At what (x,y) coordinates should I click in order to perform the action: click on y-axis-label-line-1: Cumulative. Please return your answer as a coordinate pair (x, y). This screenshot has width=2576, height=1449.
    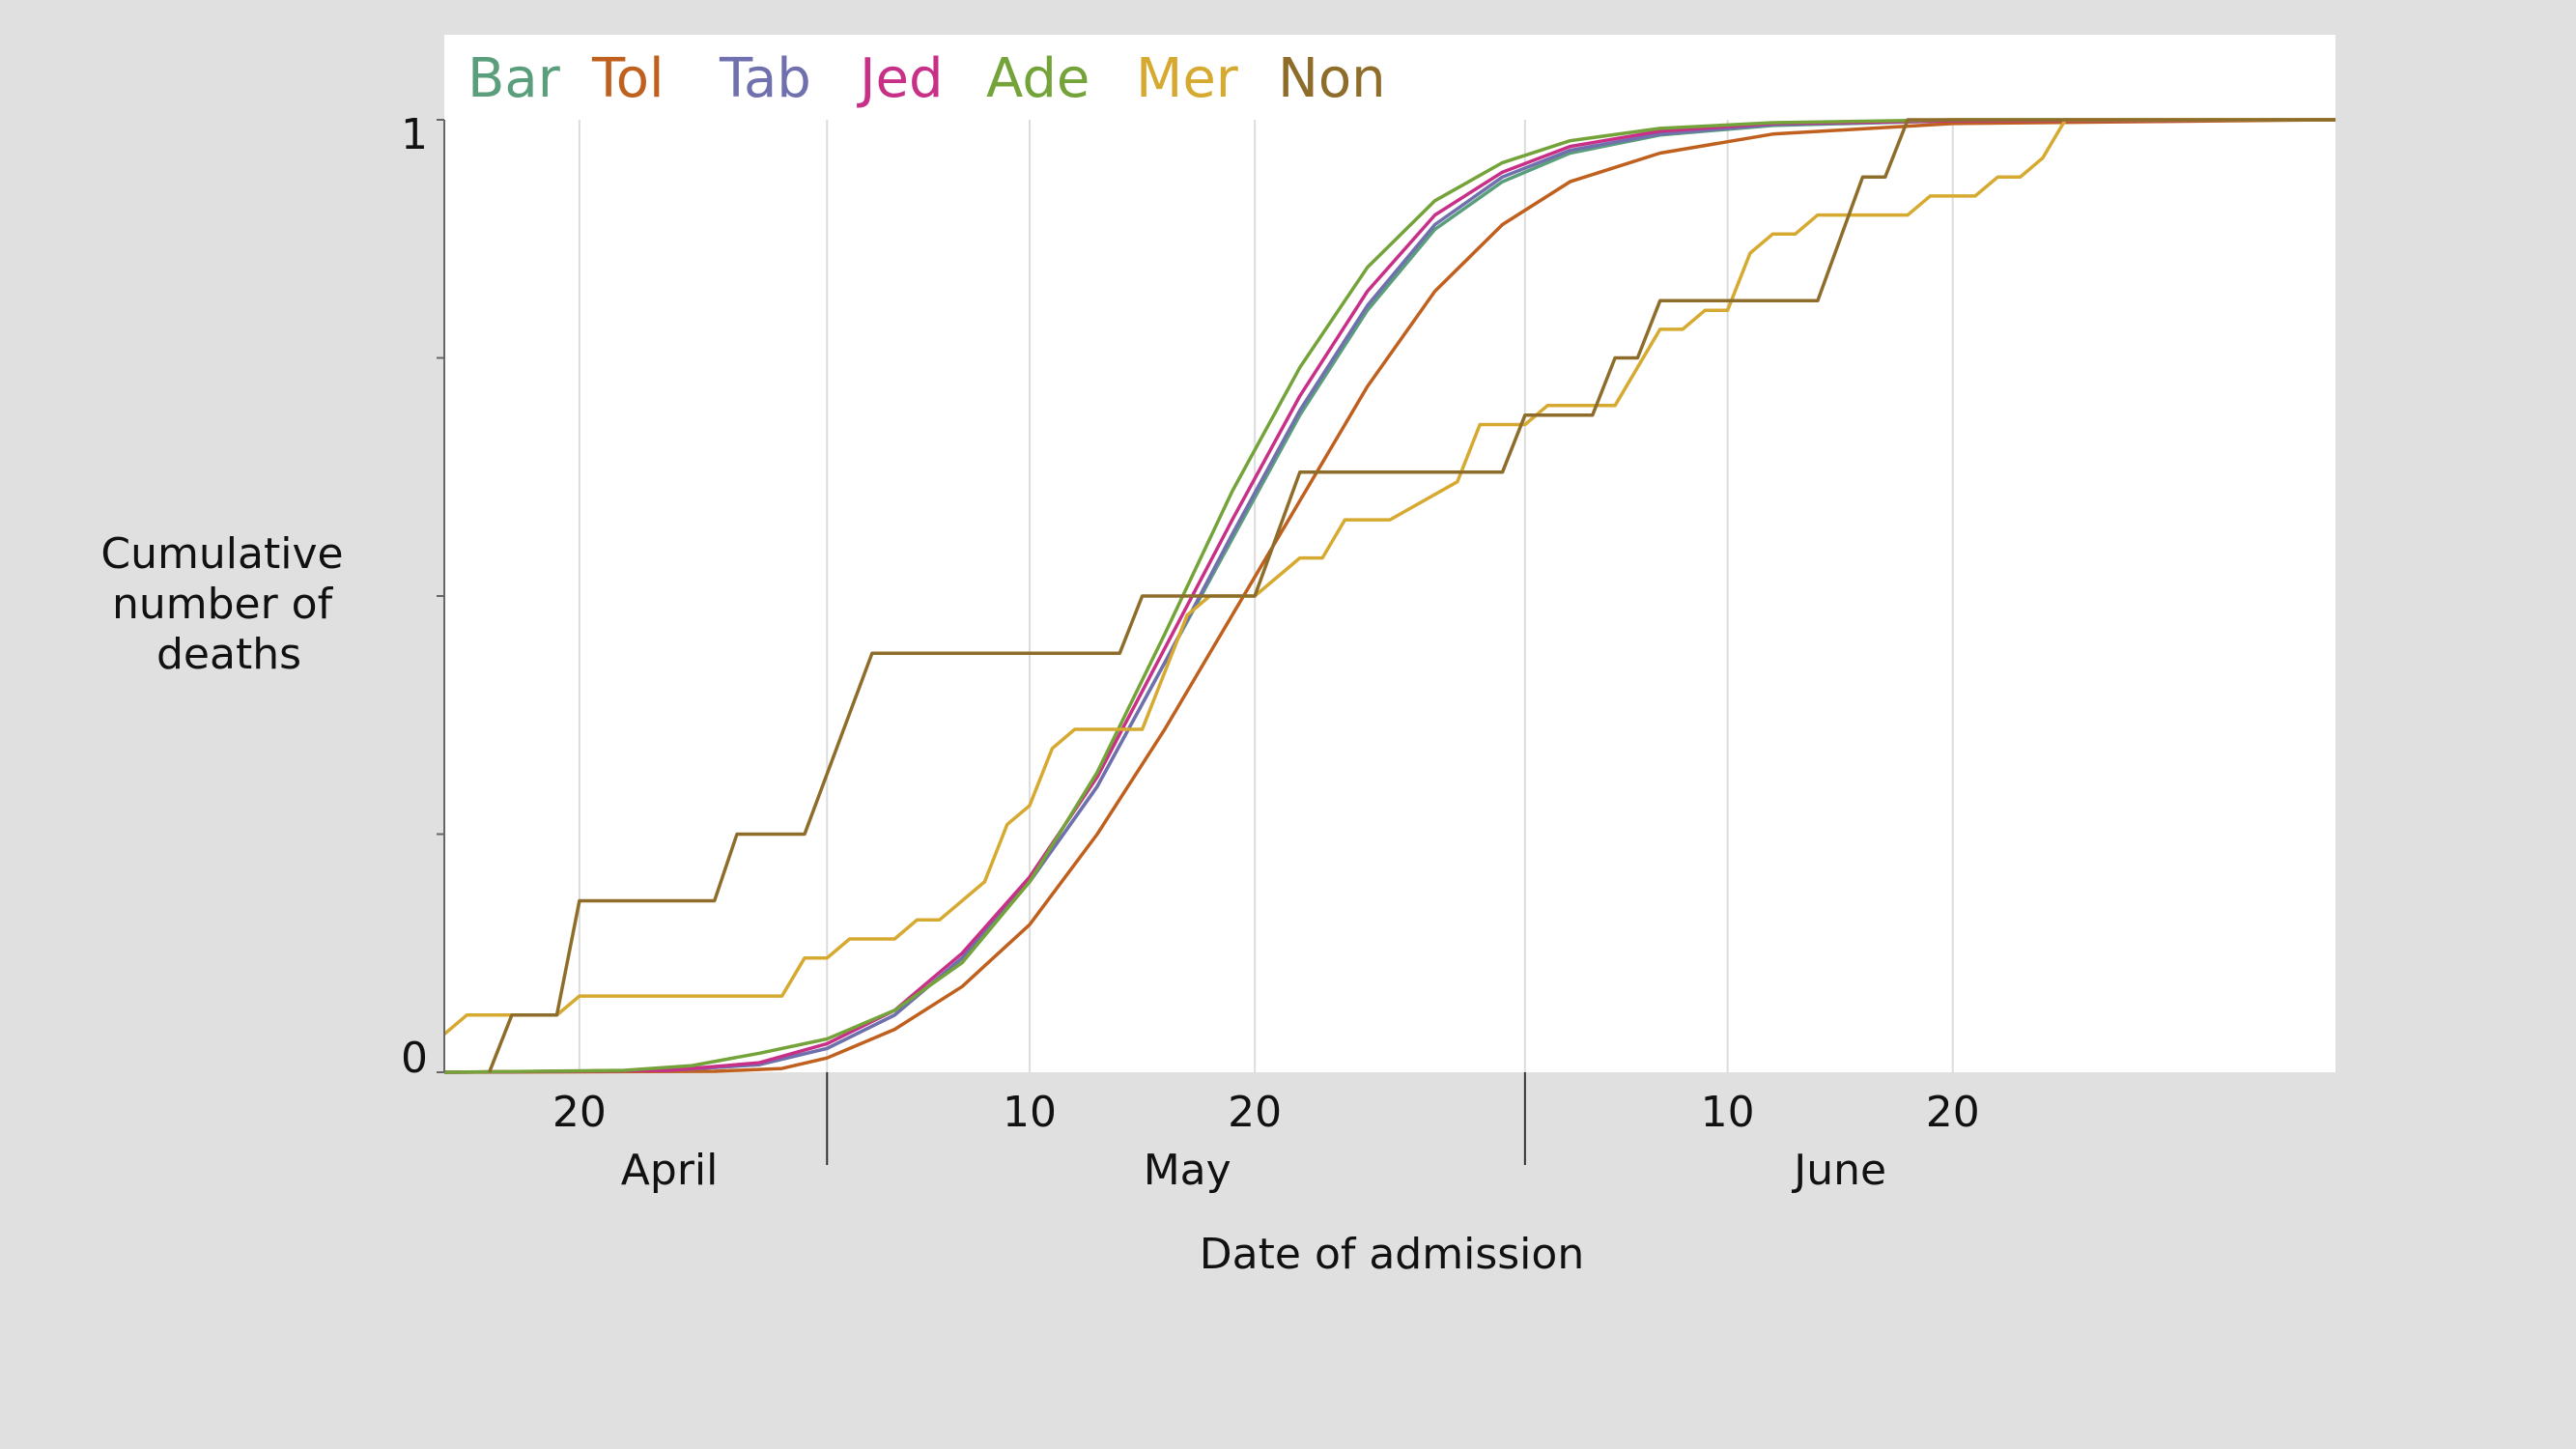
    Looking at the image, I should click on (221, 554).